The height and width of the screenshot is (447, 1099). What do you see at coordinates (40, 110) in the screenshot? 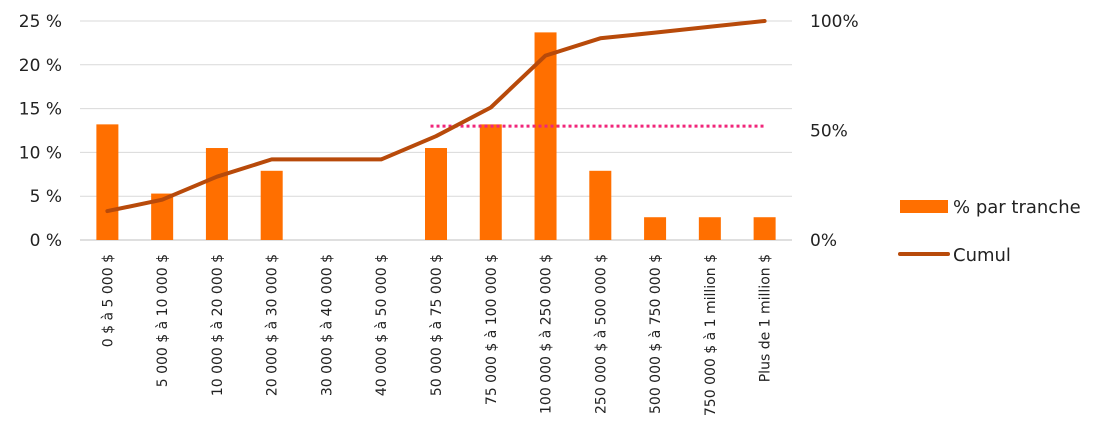
I see `y-left-tick-label: 15 %` at bounding box center [40, 110].